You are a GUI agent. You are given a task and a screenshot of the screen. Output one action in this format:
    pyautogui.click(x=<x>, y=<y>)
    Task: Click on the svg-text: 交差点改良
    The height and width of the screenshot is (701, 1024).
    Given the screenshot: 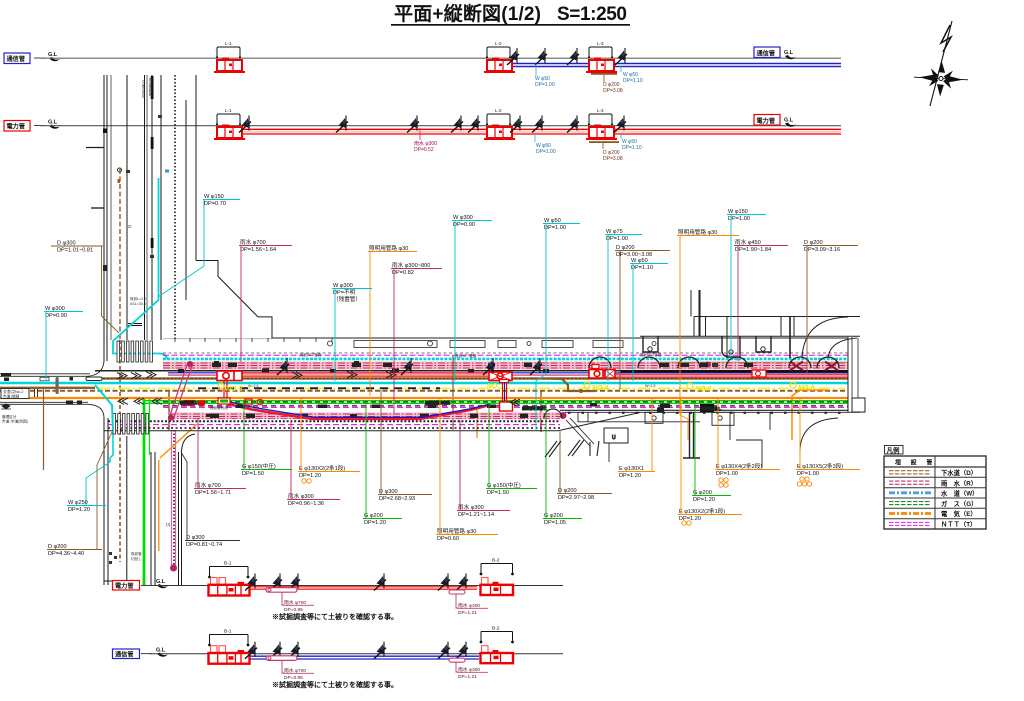 What is the action you would take?
    pyautogui.click(x=143, y=88)
    